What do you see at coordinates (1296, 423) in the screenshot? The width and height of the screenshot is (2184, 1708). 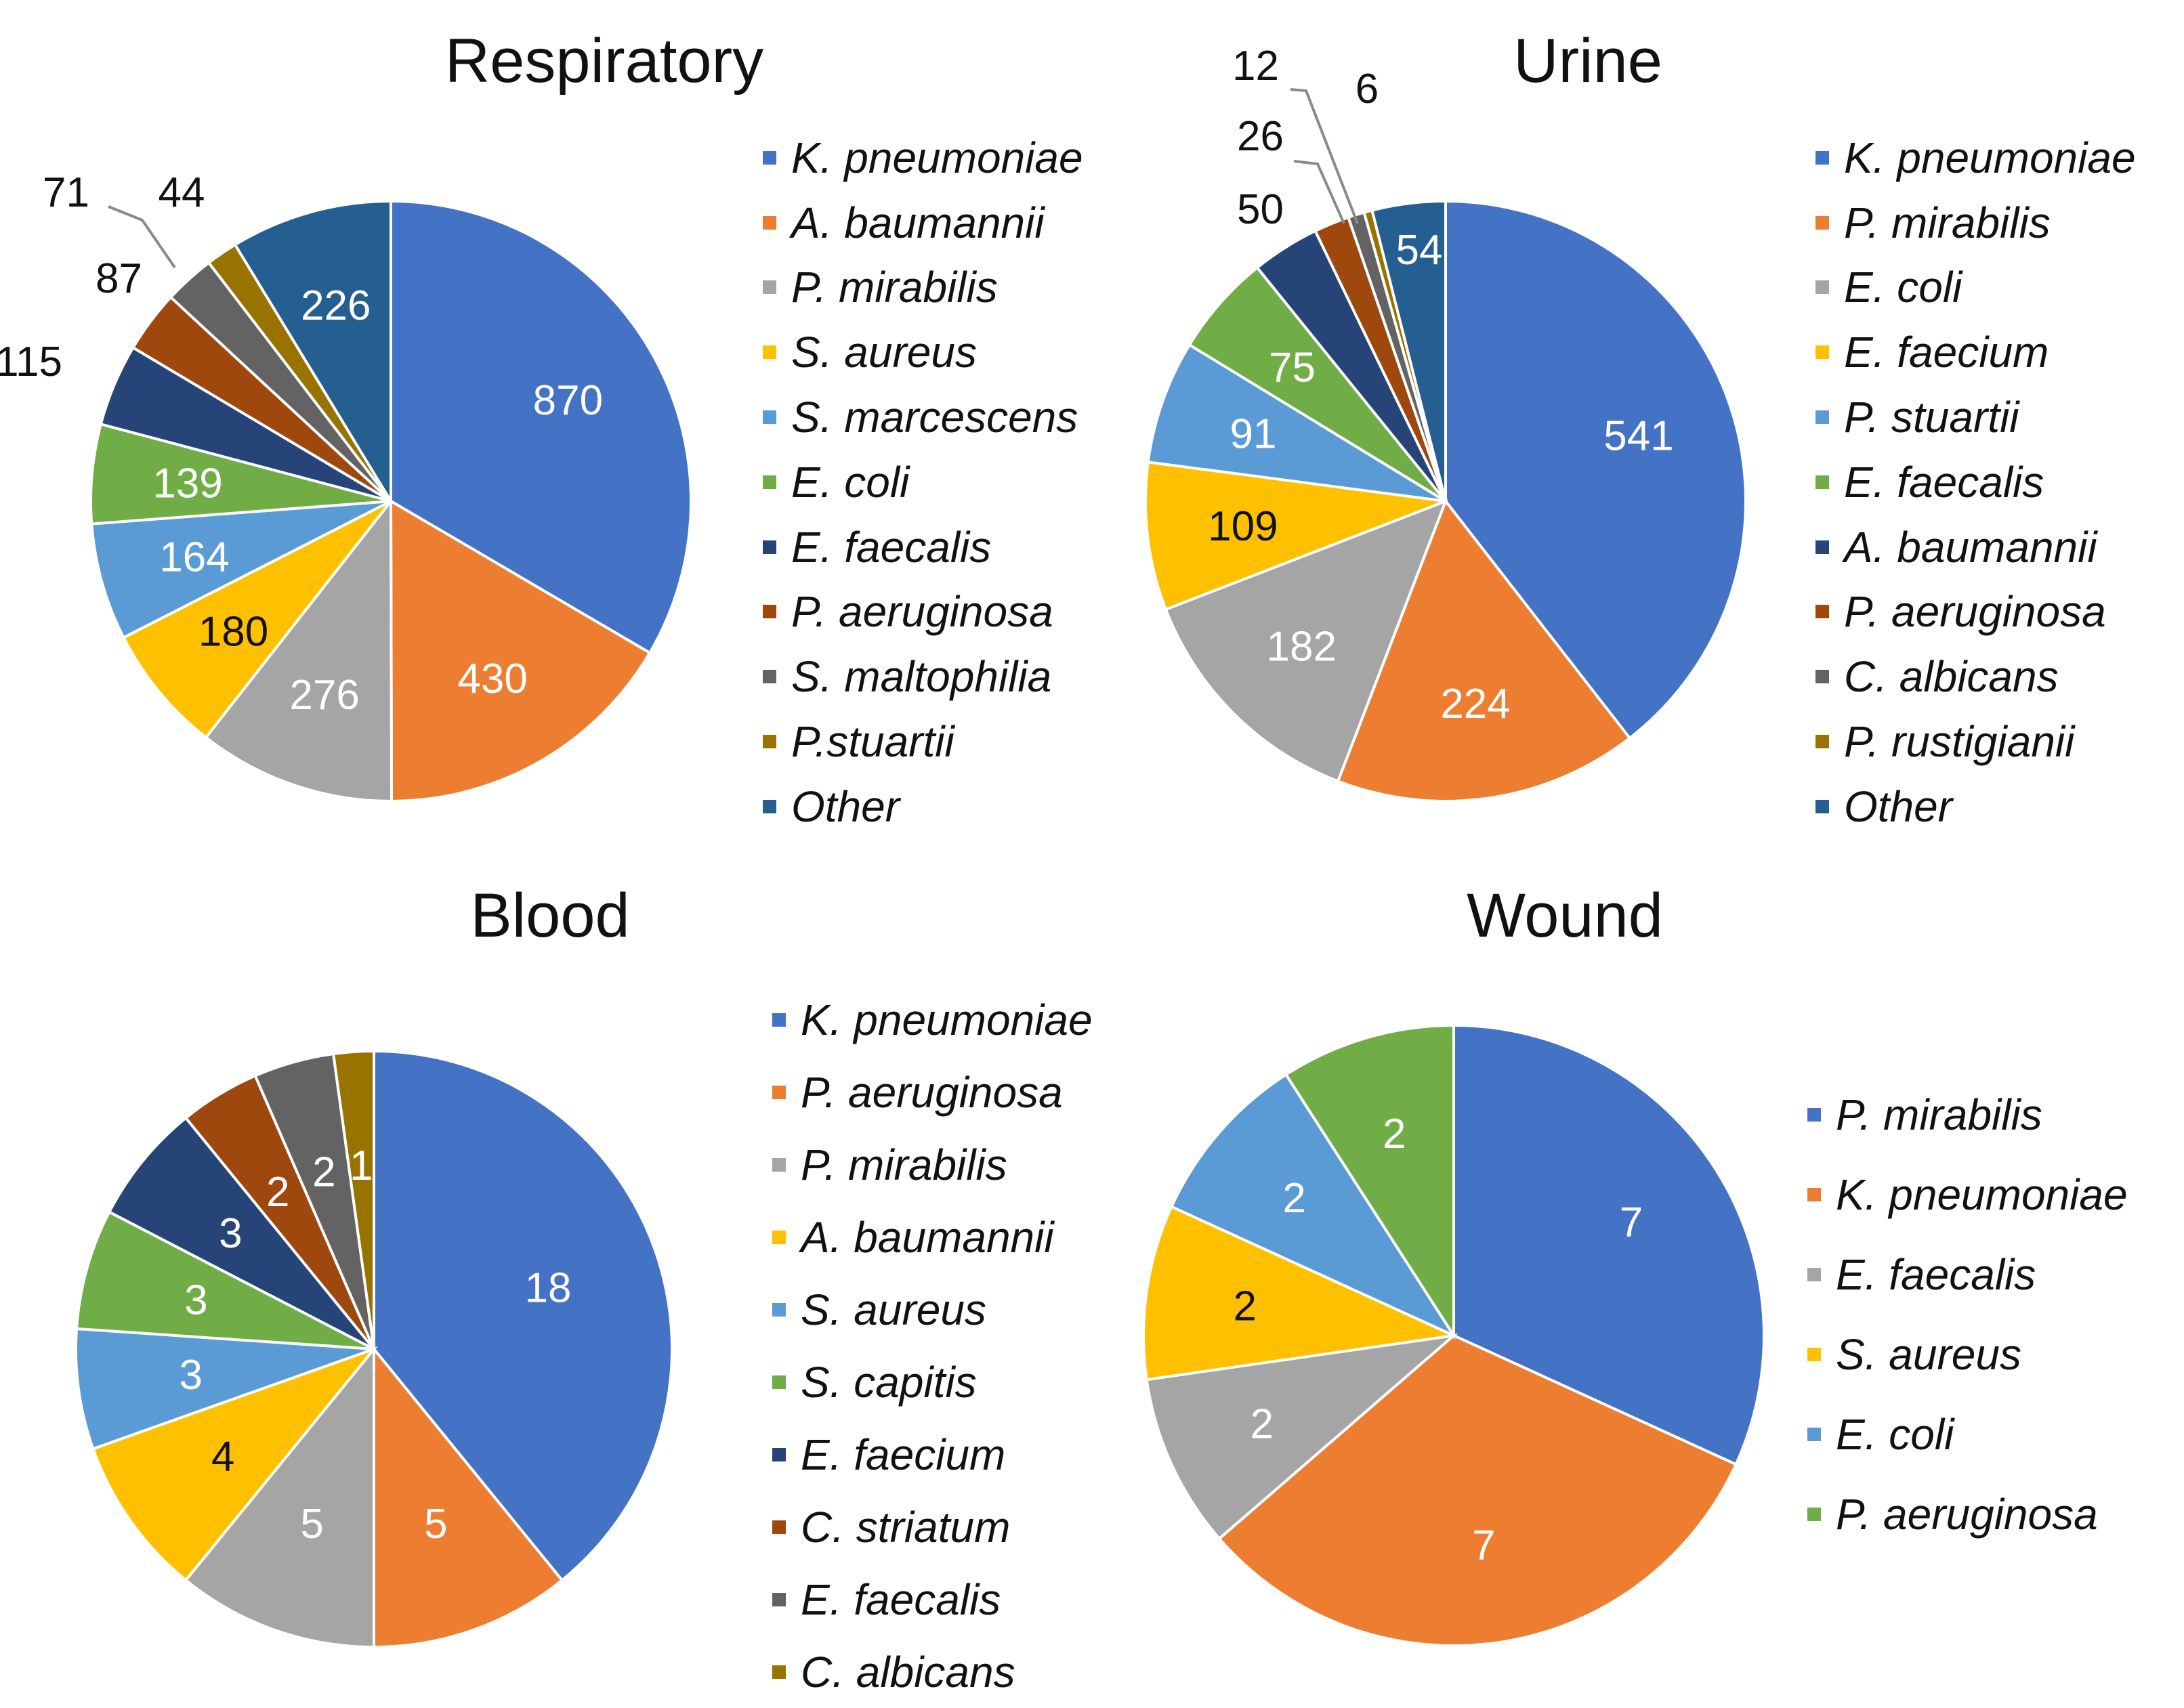 I see `pie-slice-p-stuartii` at bounding box center [1296, 423].